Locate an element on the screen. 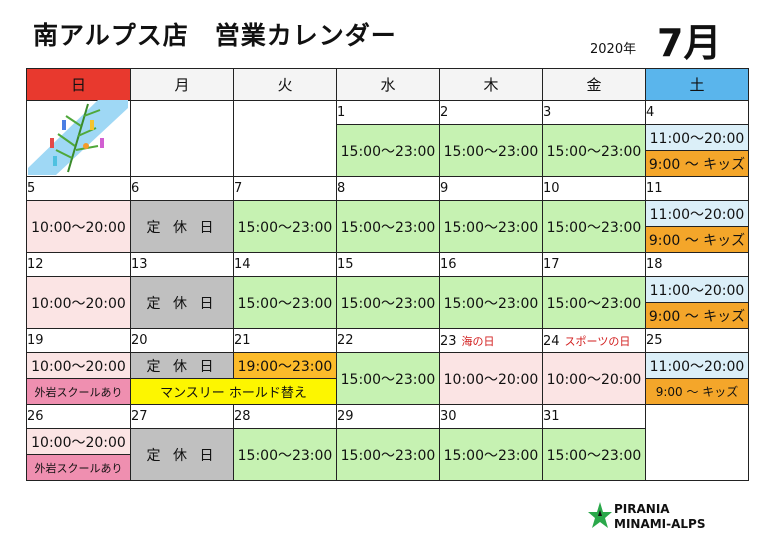 The width and height of the screenshot is (770, 540). weekday-mon: 月 is located at coordinates (182, 84).